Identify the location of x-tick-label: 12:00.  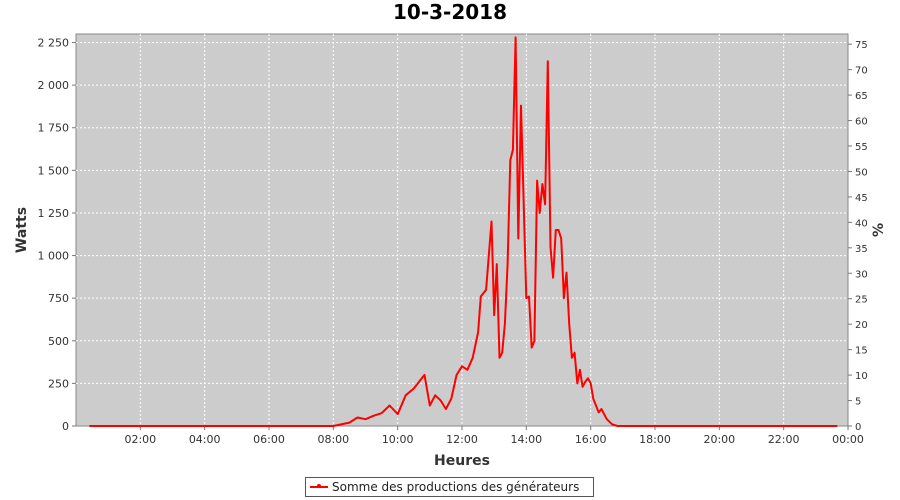
(462, 439).